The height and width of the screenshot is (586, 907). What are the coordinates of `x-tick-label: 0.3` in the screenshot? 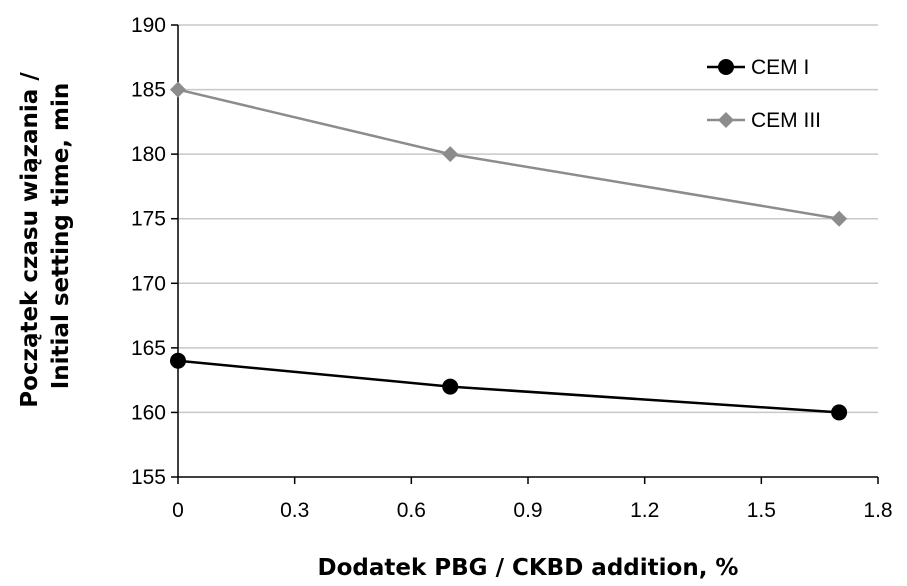 It's located at (294, 510).